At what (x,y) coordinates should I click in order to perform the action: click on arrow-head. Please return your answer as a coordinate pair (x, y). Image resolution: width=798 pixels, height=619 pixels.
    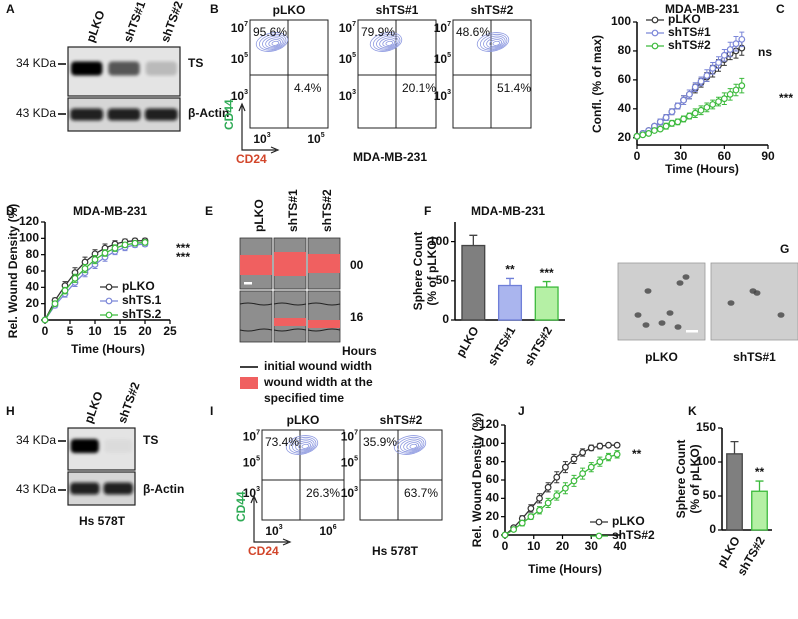
    Looking at the image, I should click on (271, 520).